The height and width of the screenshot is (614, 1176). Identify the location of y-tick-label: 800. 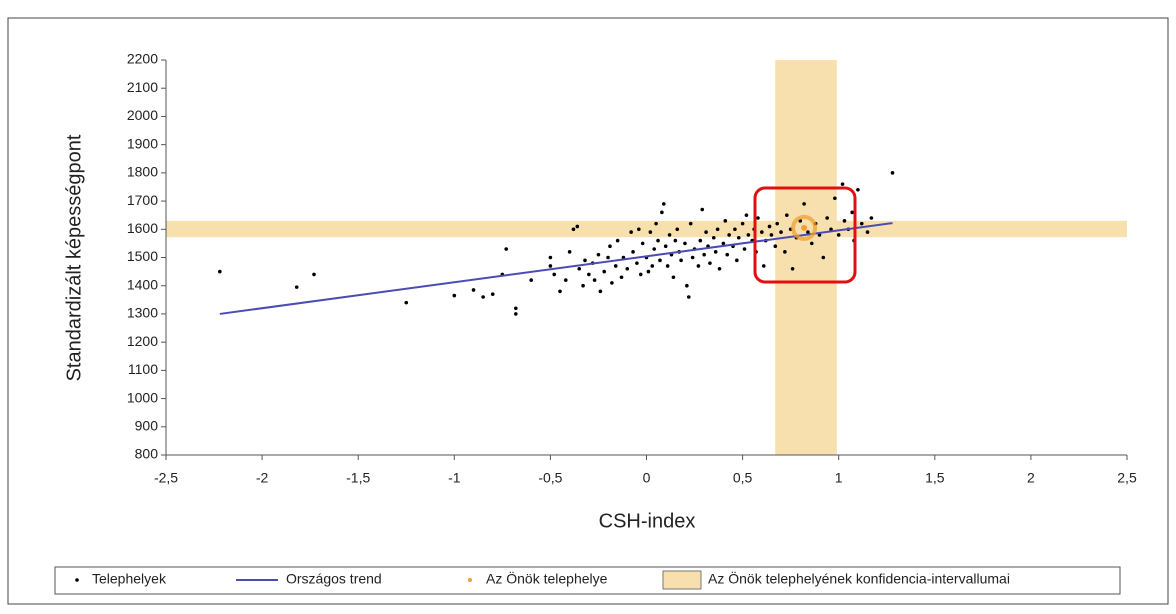
(147, 454).